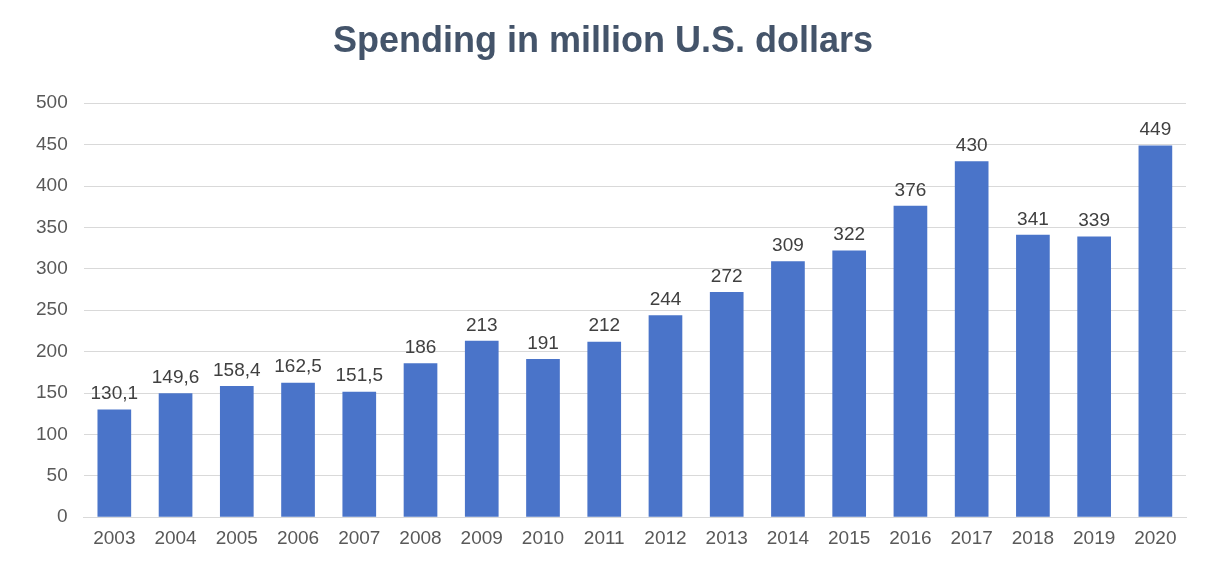 The image size is (1206, 570). What do you see at coordinates (971, 537) in the screenshot?
I see `x-tick-label: 2017` at bounding box center [971, 537].